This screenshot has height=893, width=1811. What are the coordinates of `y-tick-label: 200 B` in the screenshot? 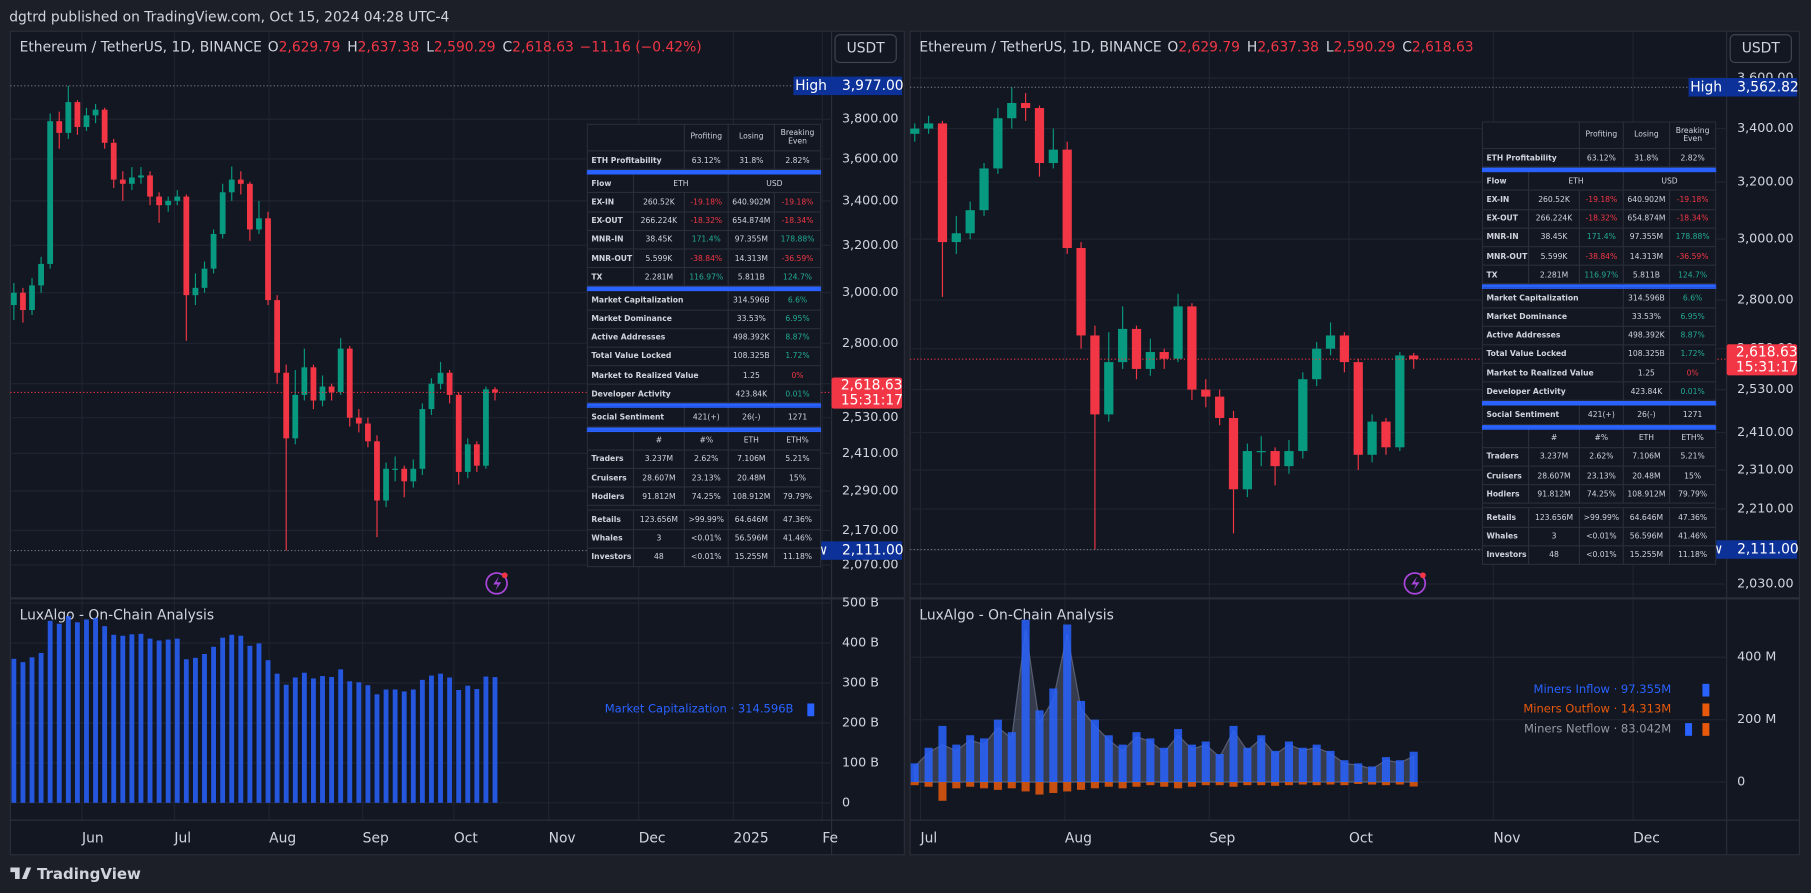 It's located at (860, 721).